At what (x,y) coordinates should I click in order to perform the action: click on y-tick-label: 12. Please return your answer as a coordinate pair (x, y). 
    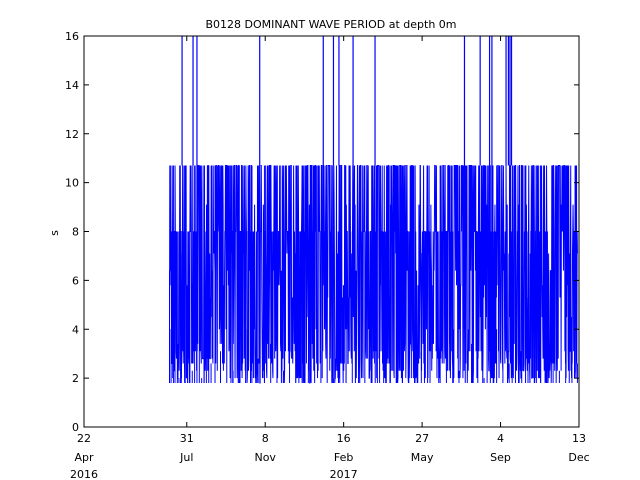
    Looking at the image, I should click on (72, 134).